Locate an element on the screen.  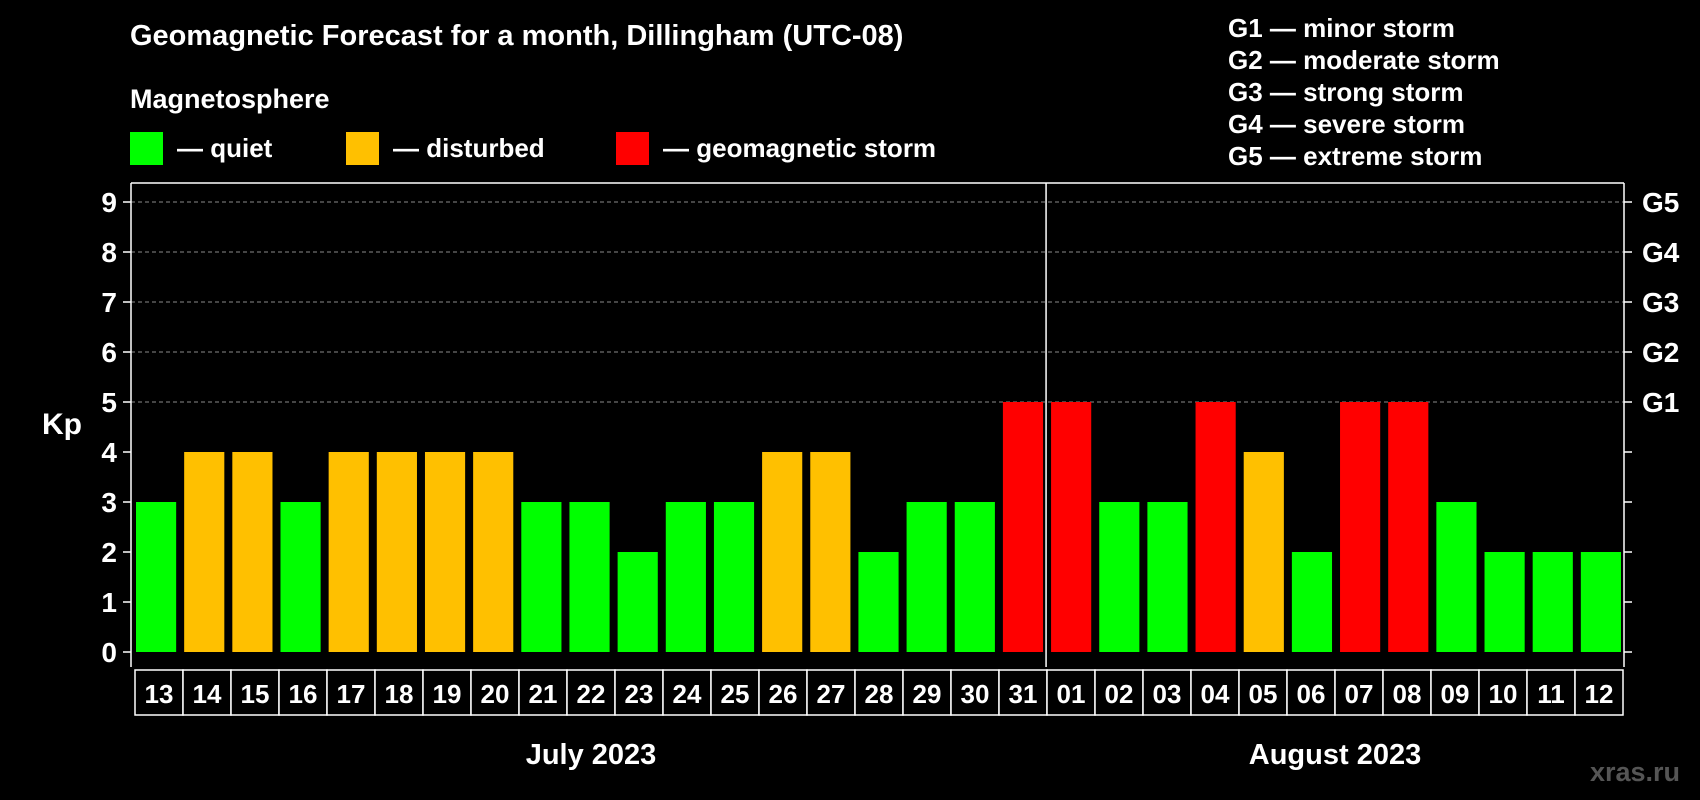
right-label-G1: G1 is located at coordinates (1660, 402).